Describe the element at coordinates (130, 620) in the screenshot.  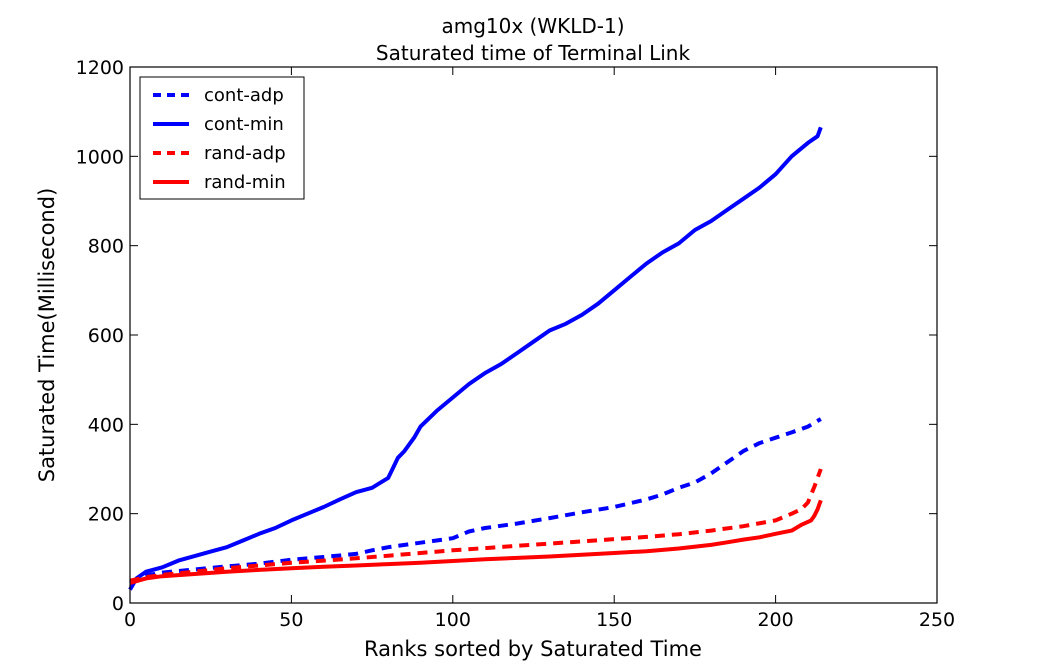
I see `x-tick-label: 0` at that location.